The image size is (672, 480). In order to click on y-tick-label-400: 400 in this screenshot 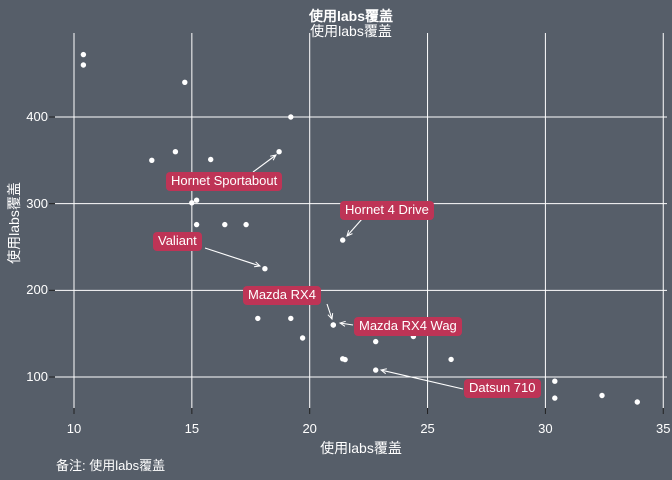, I will do `click(37, 116)`.